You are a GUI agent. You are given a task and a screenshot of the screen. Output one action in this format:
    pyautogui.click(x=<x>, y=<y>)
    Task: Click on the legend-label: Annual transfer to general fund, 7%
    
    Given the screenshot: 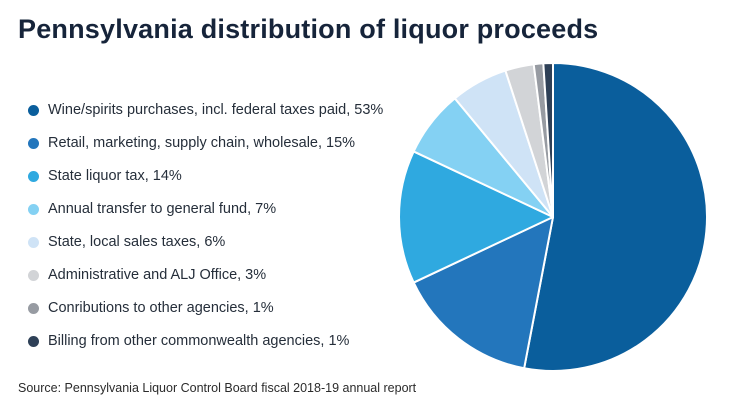 What is the action you would take?
    pyautogui.click(x=162, y=209)
    